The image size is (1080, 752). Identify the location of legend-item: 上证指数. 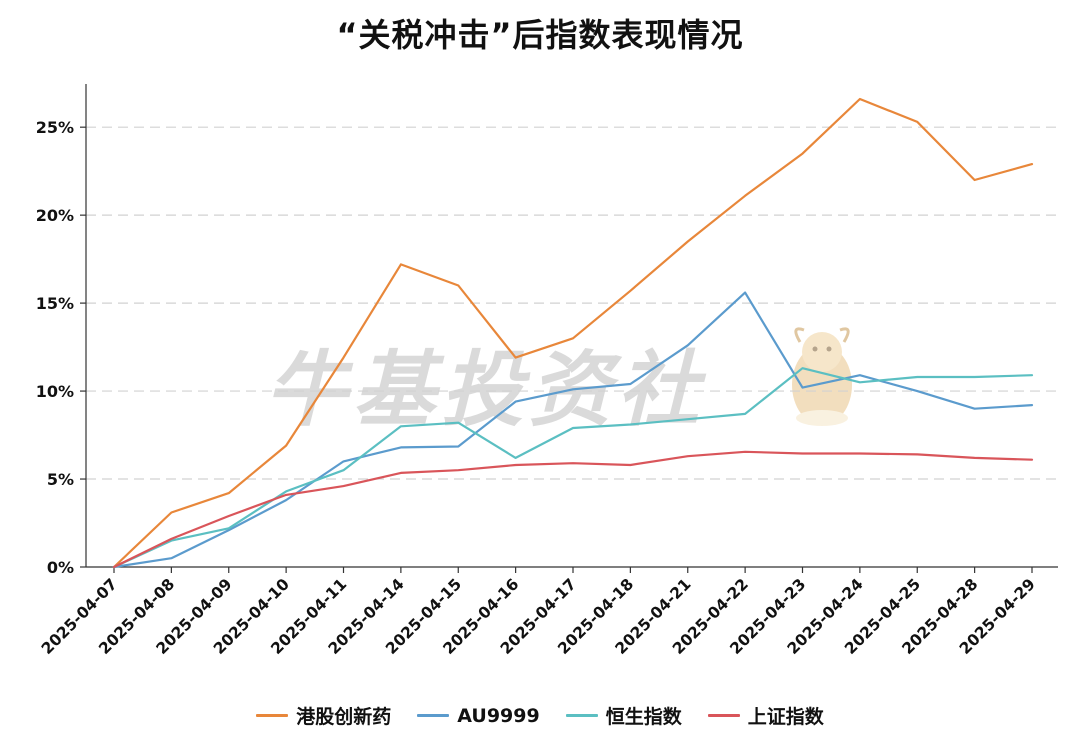
(765, 715).